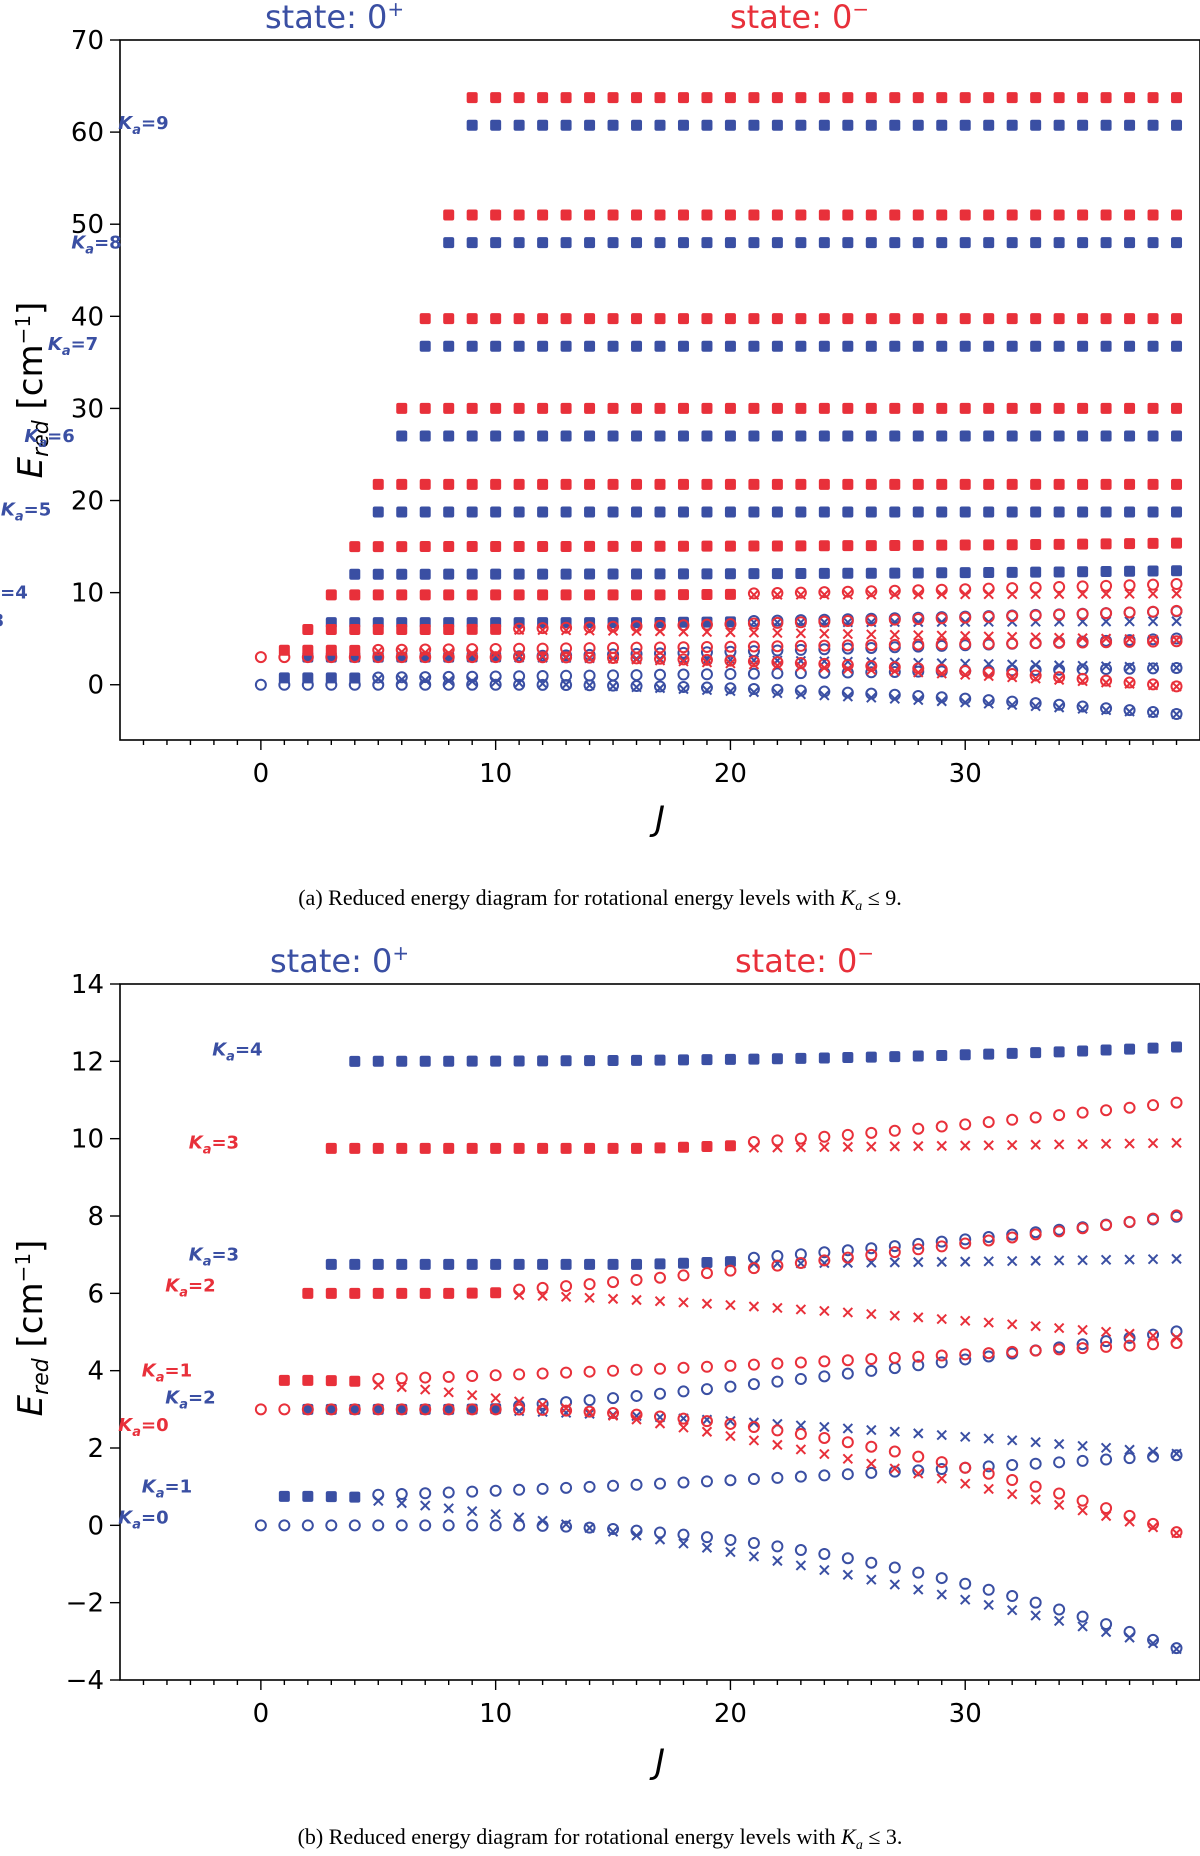  Describe the element at coordinates (73, 346) in the screenshot. I see `ka-label: Ka=7` at that location.